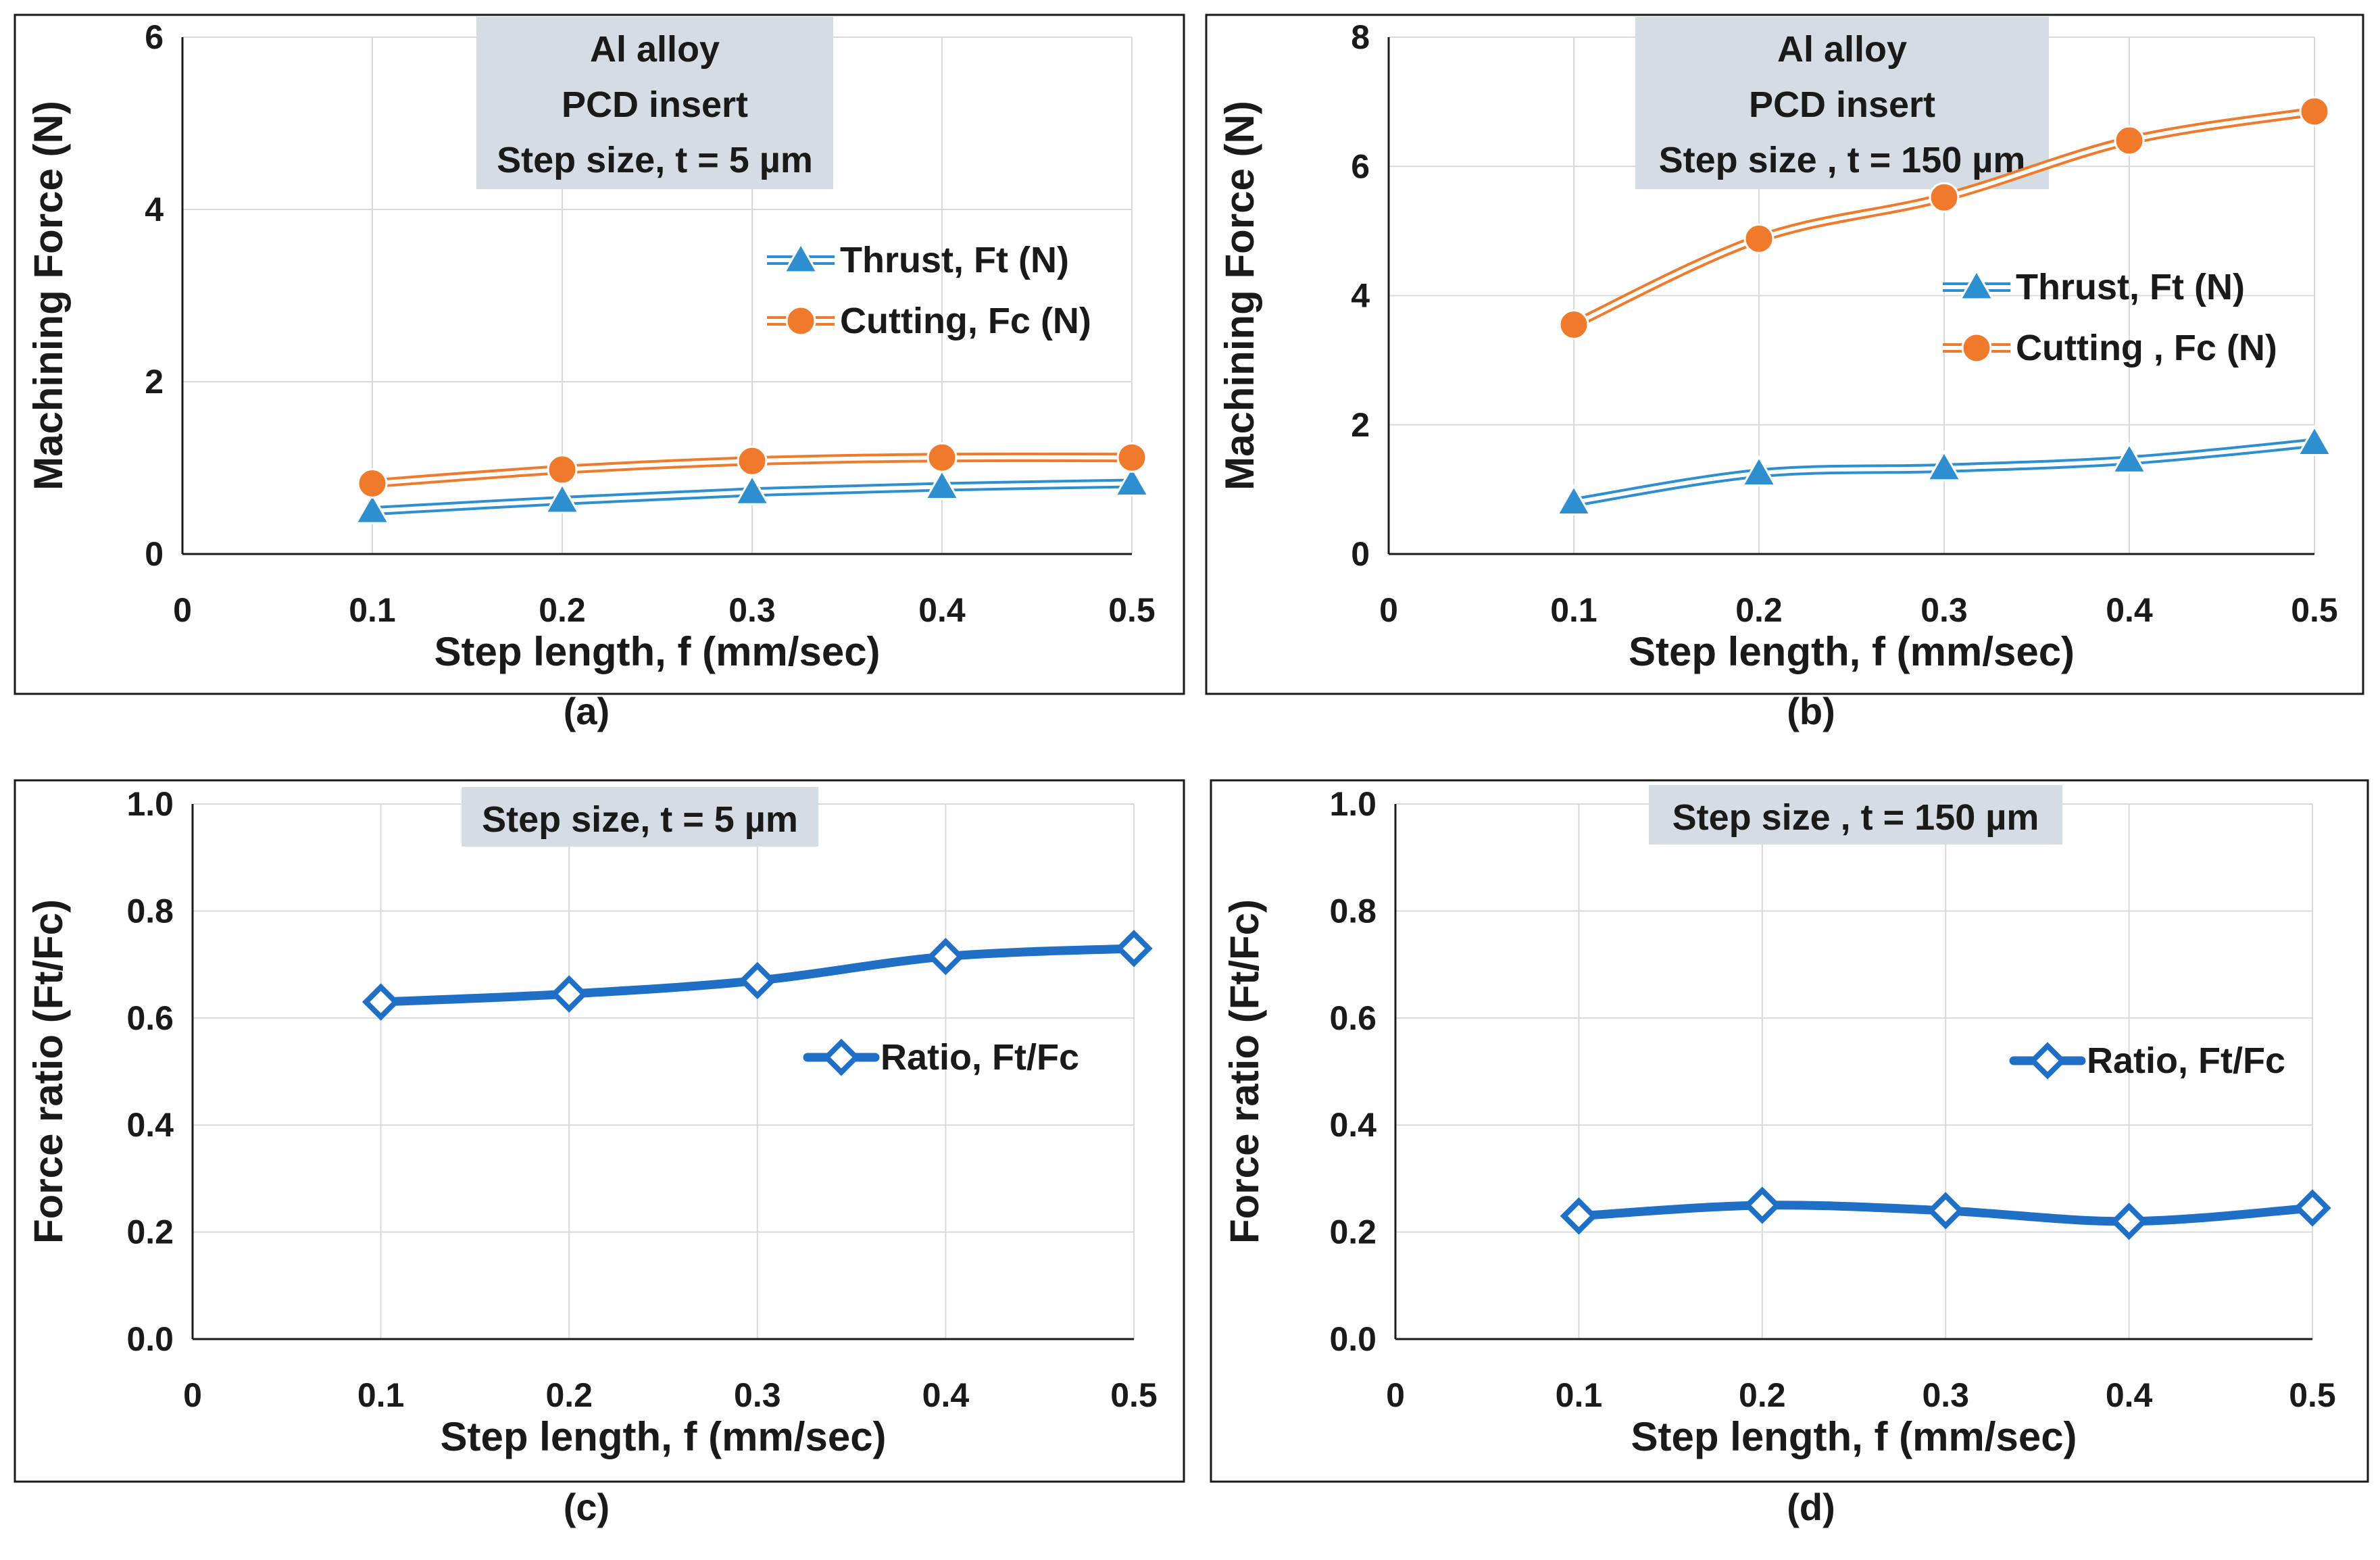 The height and width of the screenshot is (1560, 2380). Describe the element at coordinates (2146, 348) in the screenshot. I see `legend-label: Cutting , Fc (N)` at that location.